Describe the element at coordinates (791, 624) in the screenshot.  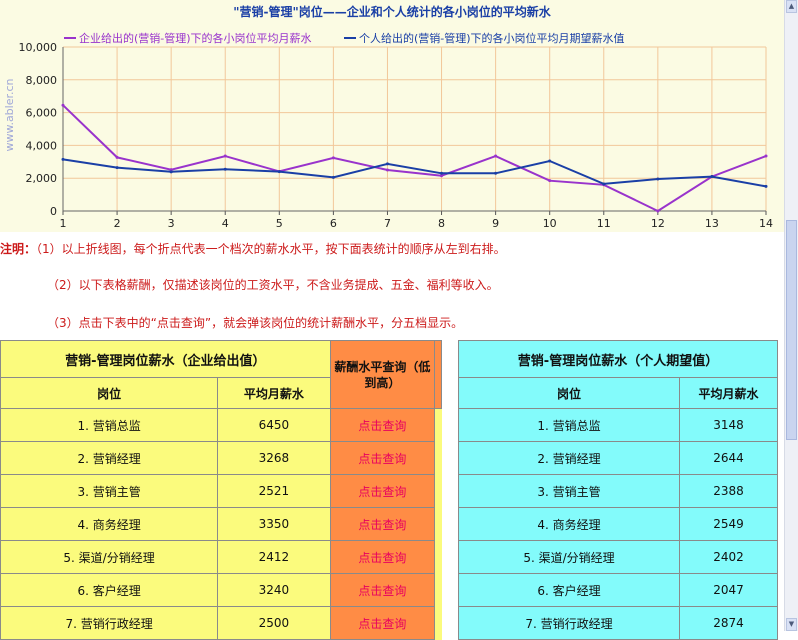
I see `scroll-down-icon: ▼` at that location.